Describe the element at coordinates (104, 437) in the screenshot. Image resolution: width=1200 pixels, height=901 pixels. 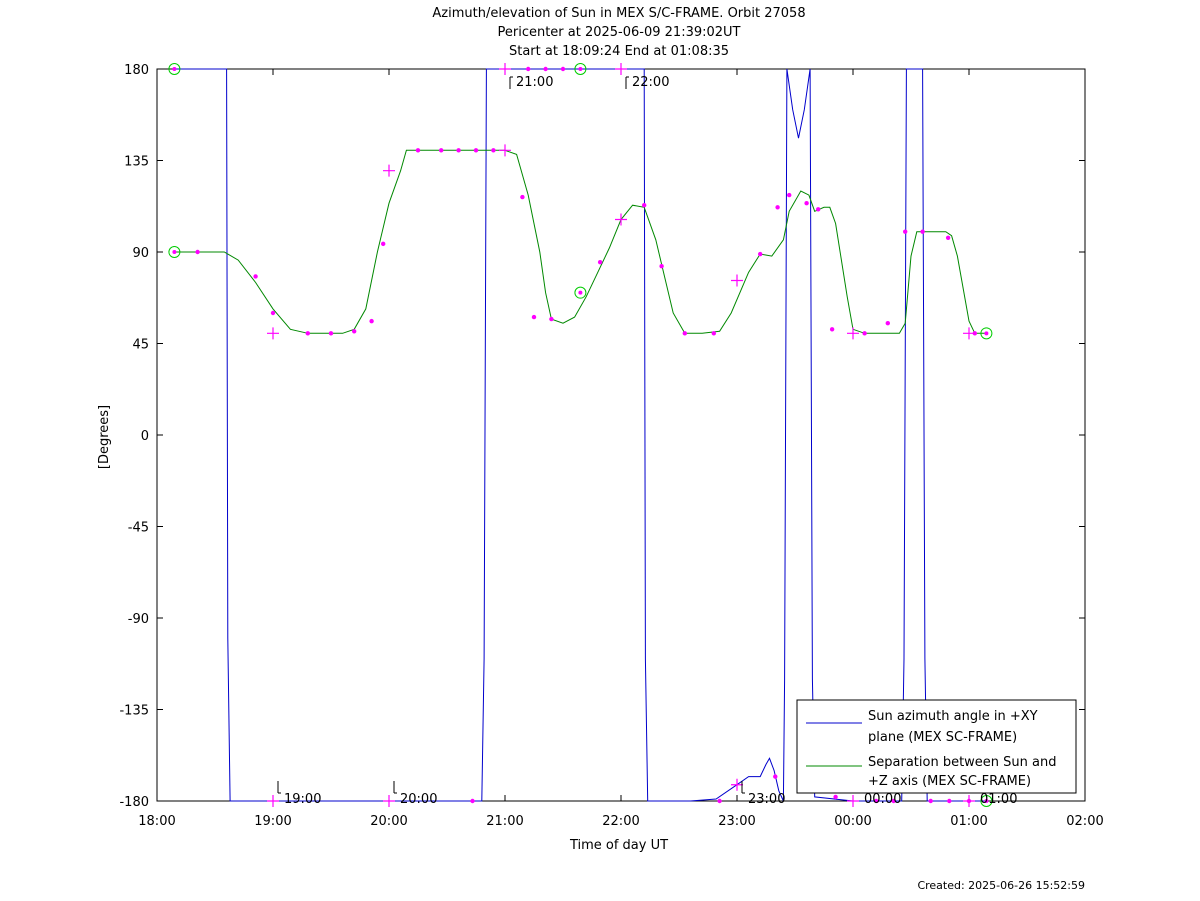
I see `y-axis-label: [Degrees]` at that location.